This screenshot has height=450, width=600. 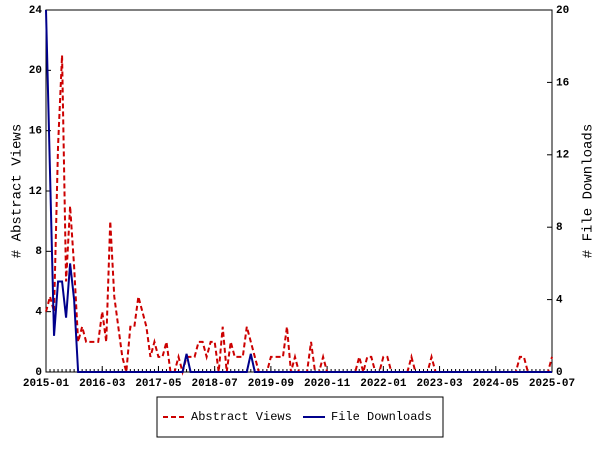 I want to click on y2-tick-label: 8, so click(x=559, y=228).